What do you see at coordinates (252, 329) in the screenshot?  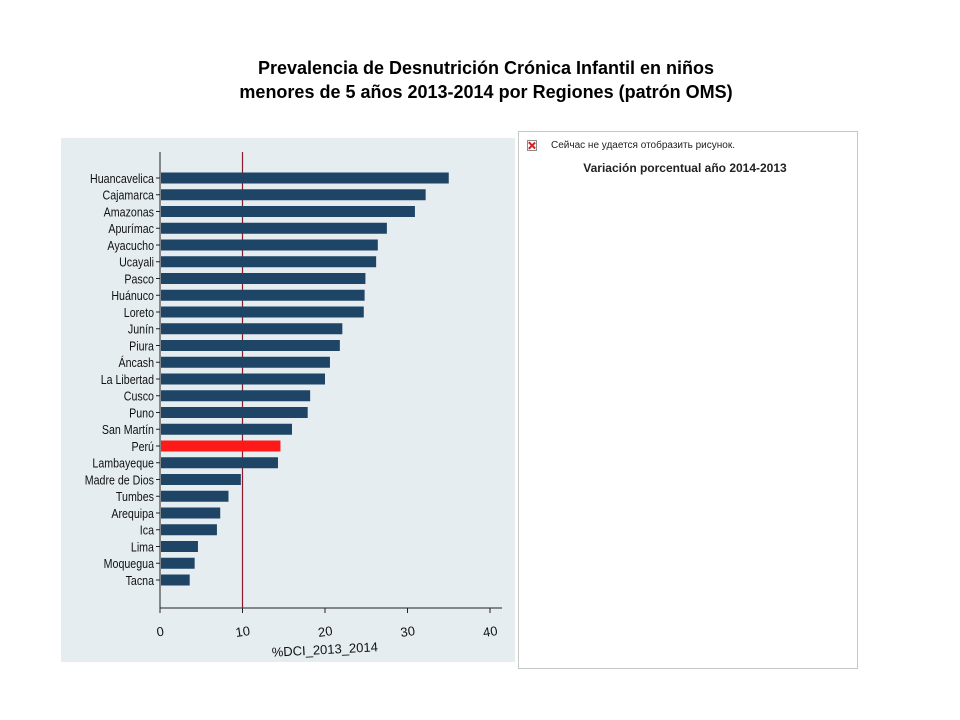 I see `bar-junín` at bounding box center [252, 329].